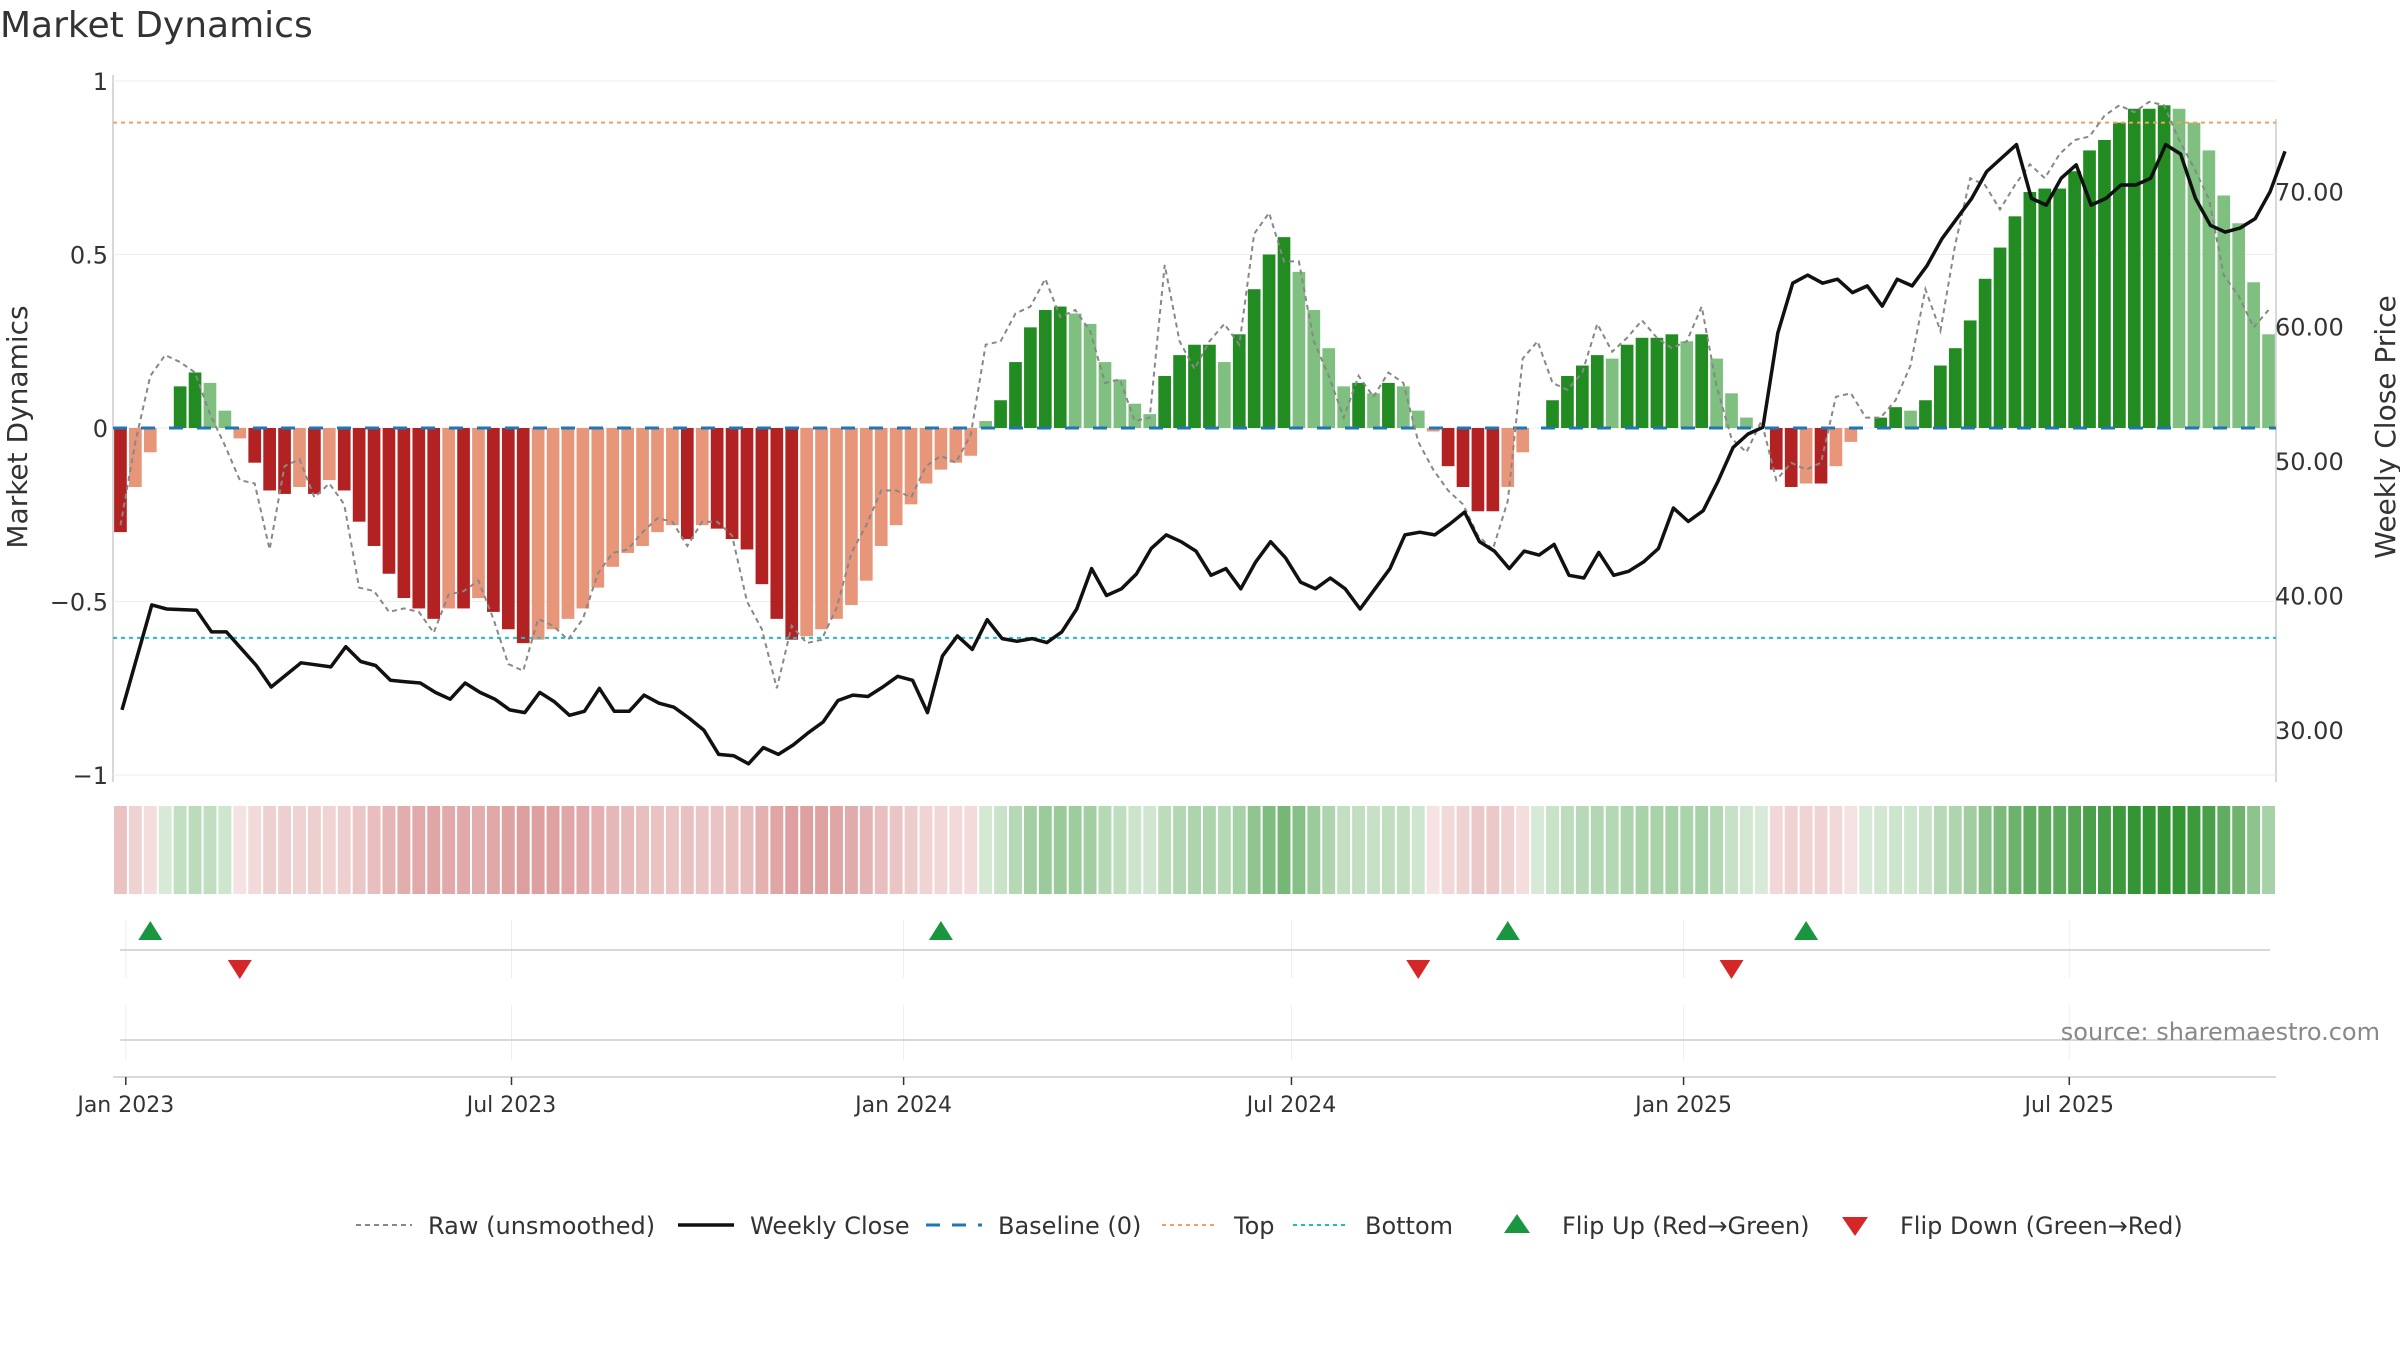  Describe the element at coordinates (1731, 969) in the screenshot. I see `flip-down-marker` at that location.